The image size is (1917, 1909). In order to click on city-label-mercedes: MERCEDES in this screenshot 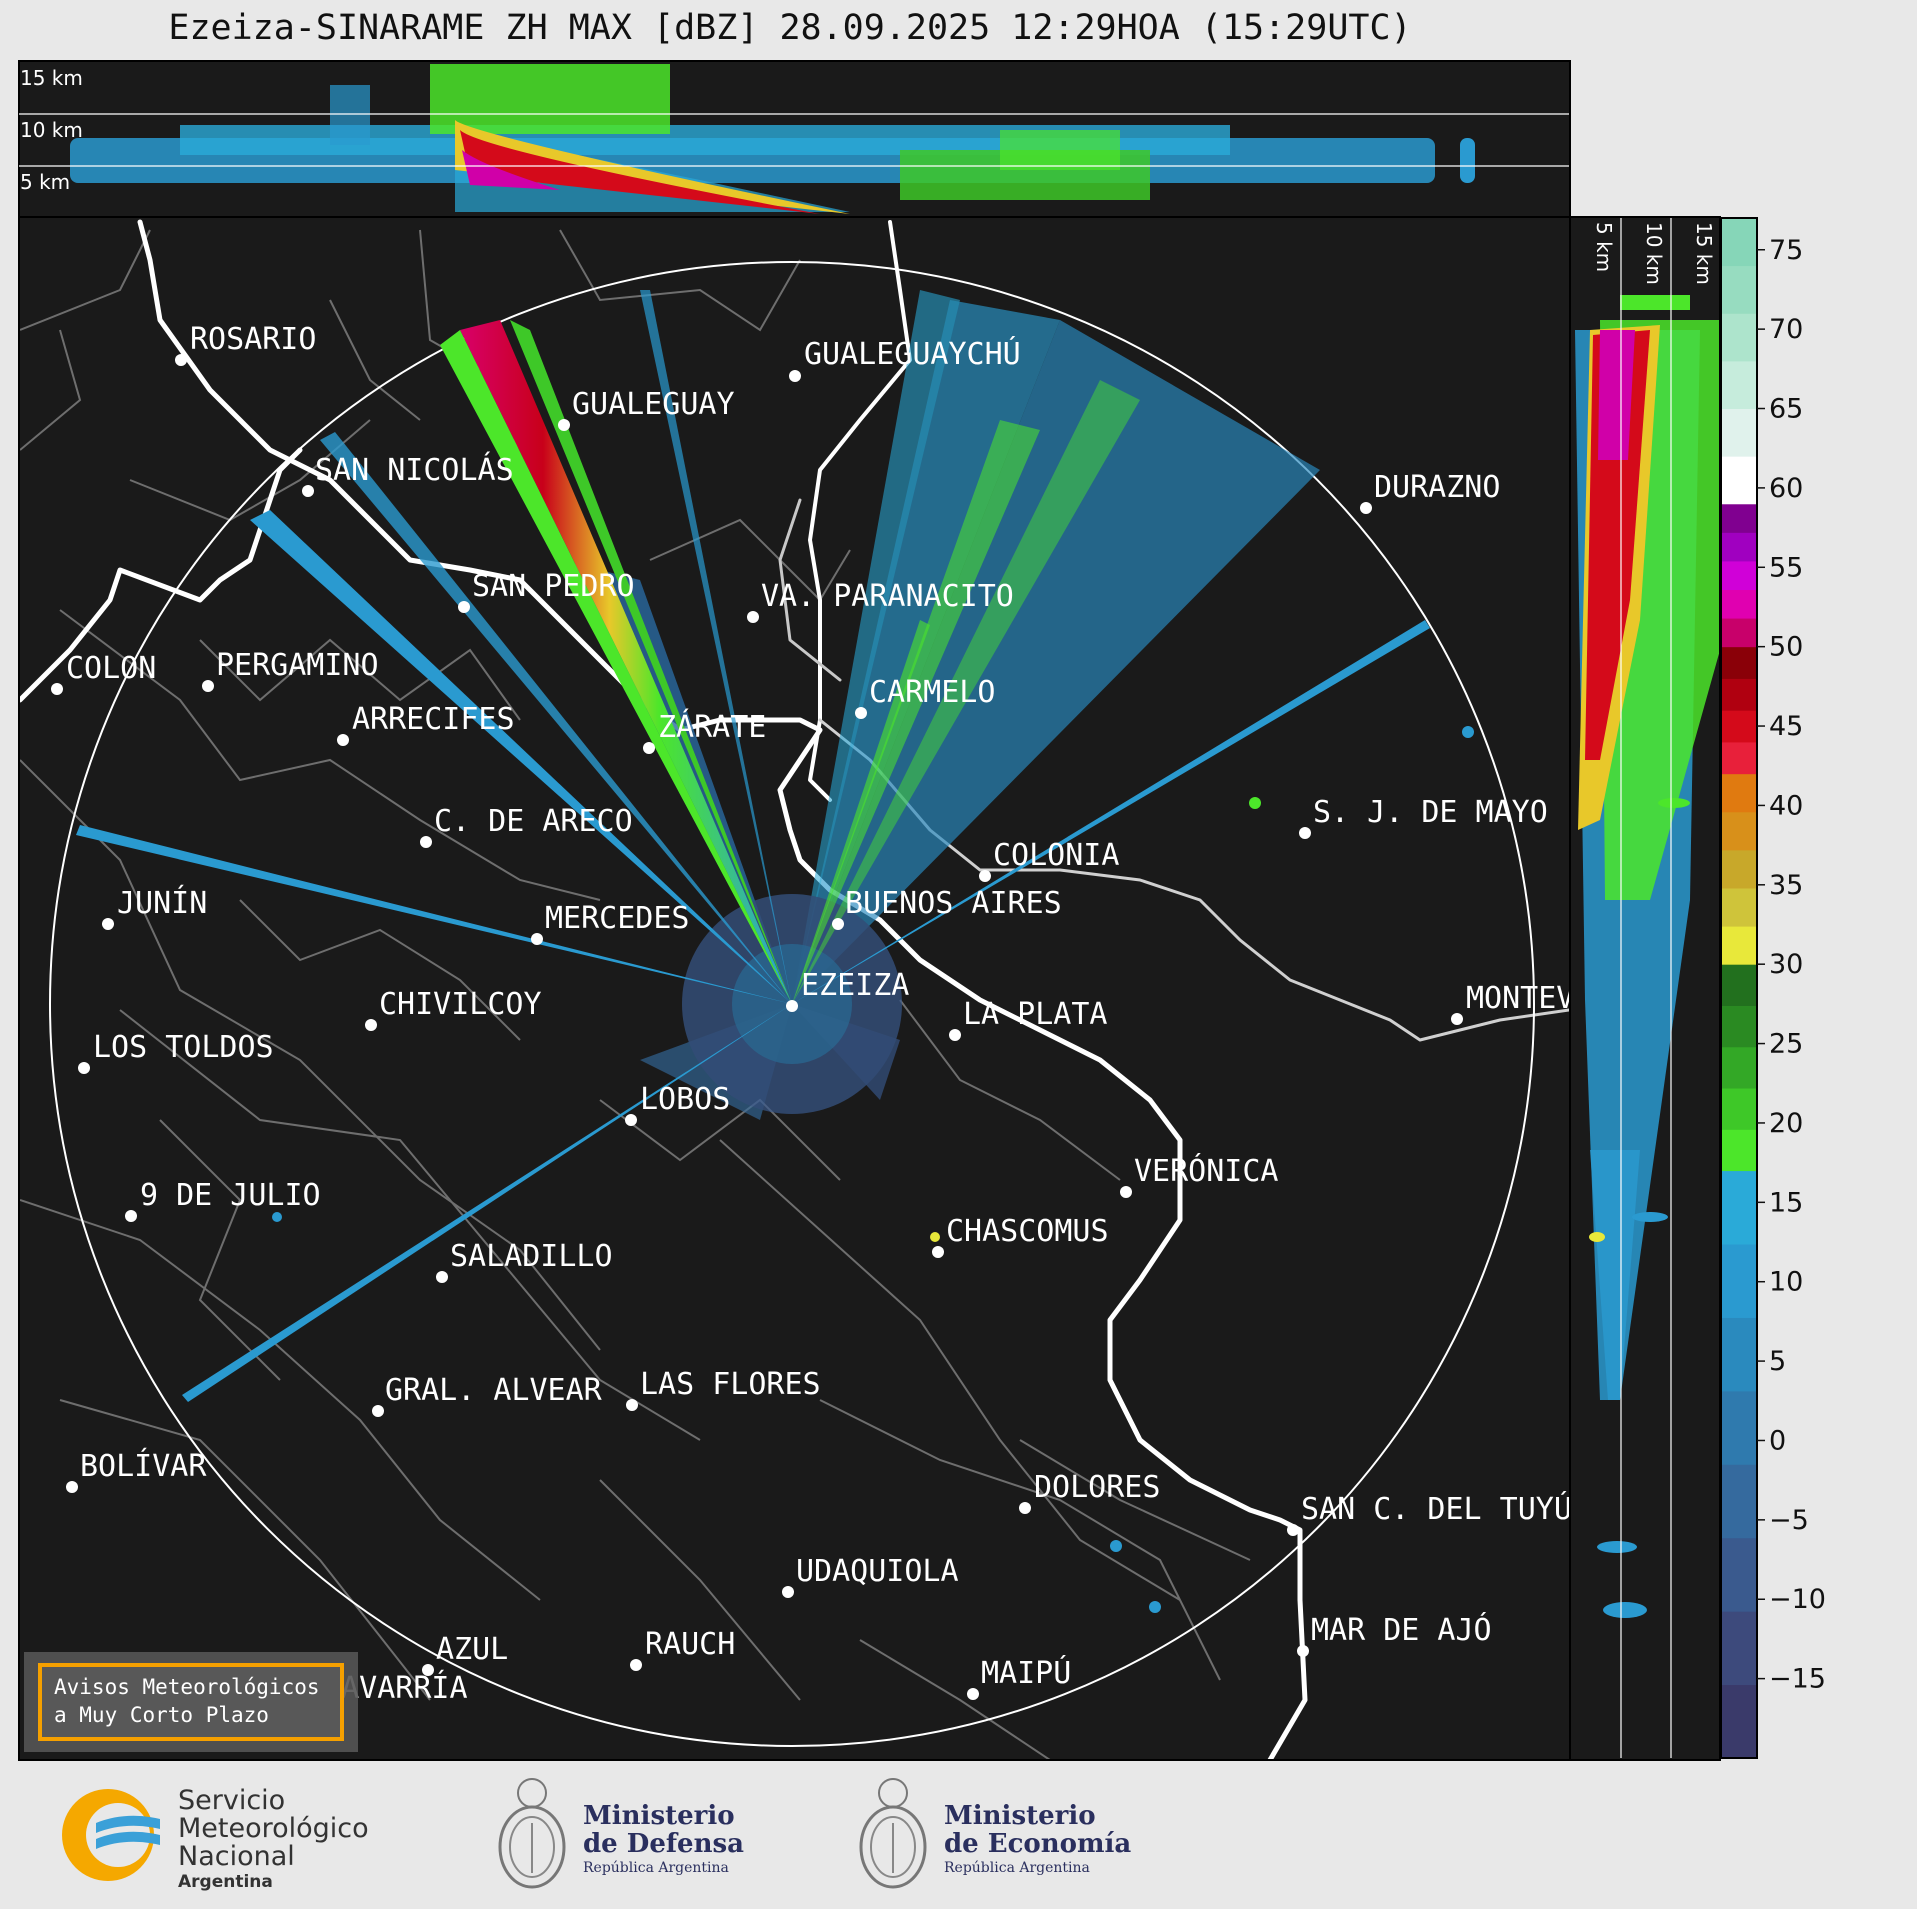, I will do `click(617, 918)`.